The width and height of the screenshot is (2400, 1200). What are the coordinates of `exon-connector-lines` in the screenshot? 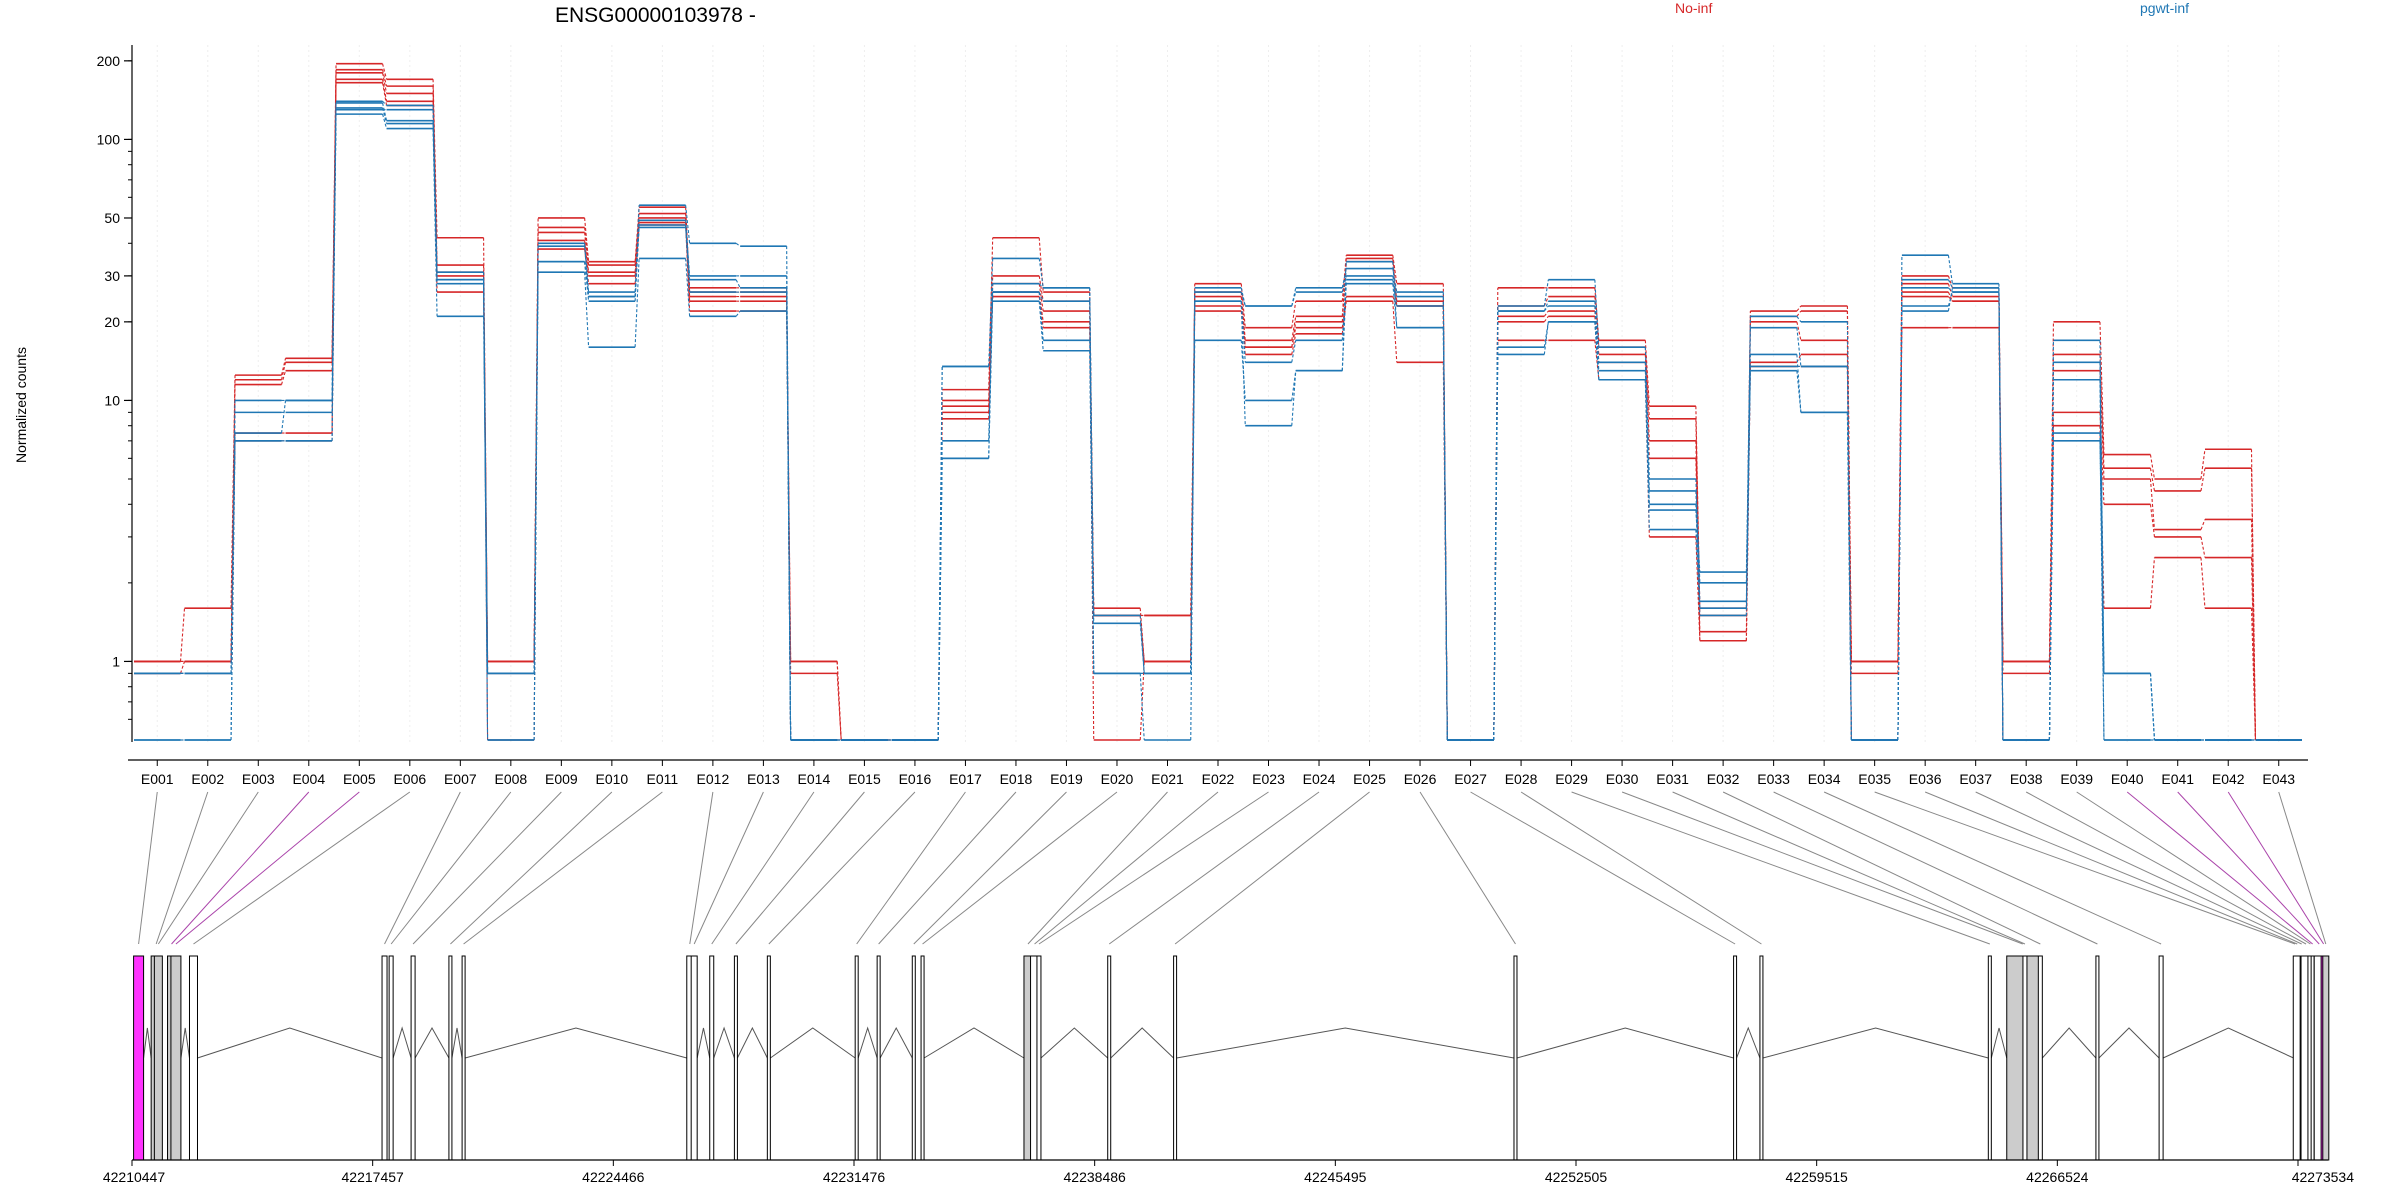 It's located at (1232, 868).